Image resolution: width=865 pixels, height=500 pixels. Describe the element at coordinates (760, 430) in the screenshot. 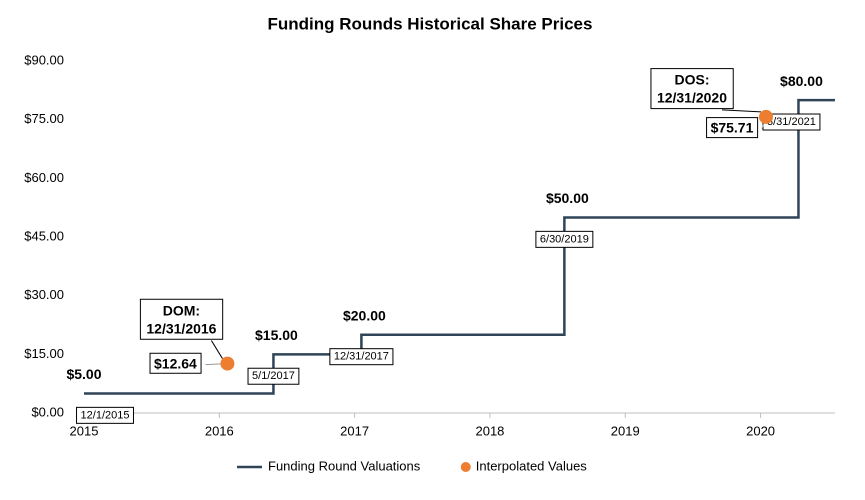

I see `x-tick-label: 2020` at that location.